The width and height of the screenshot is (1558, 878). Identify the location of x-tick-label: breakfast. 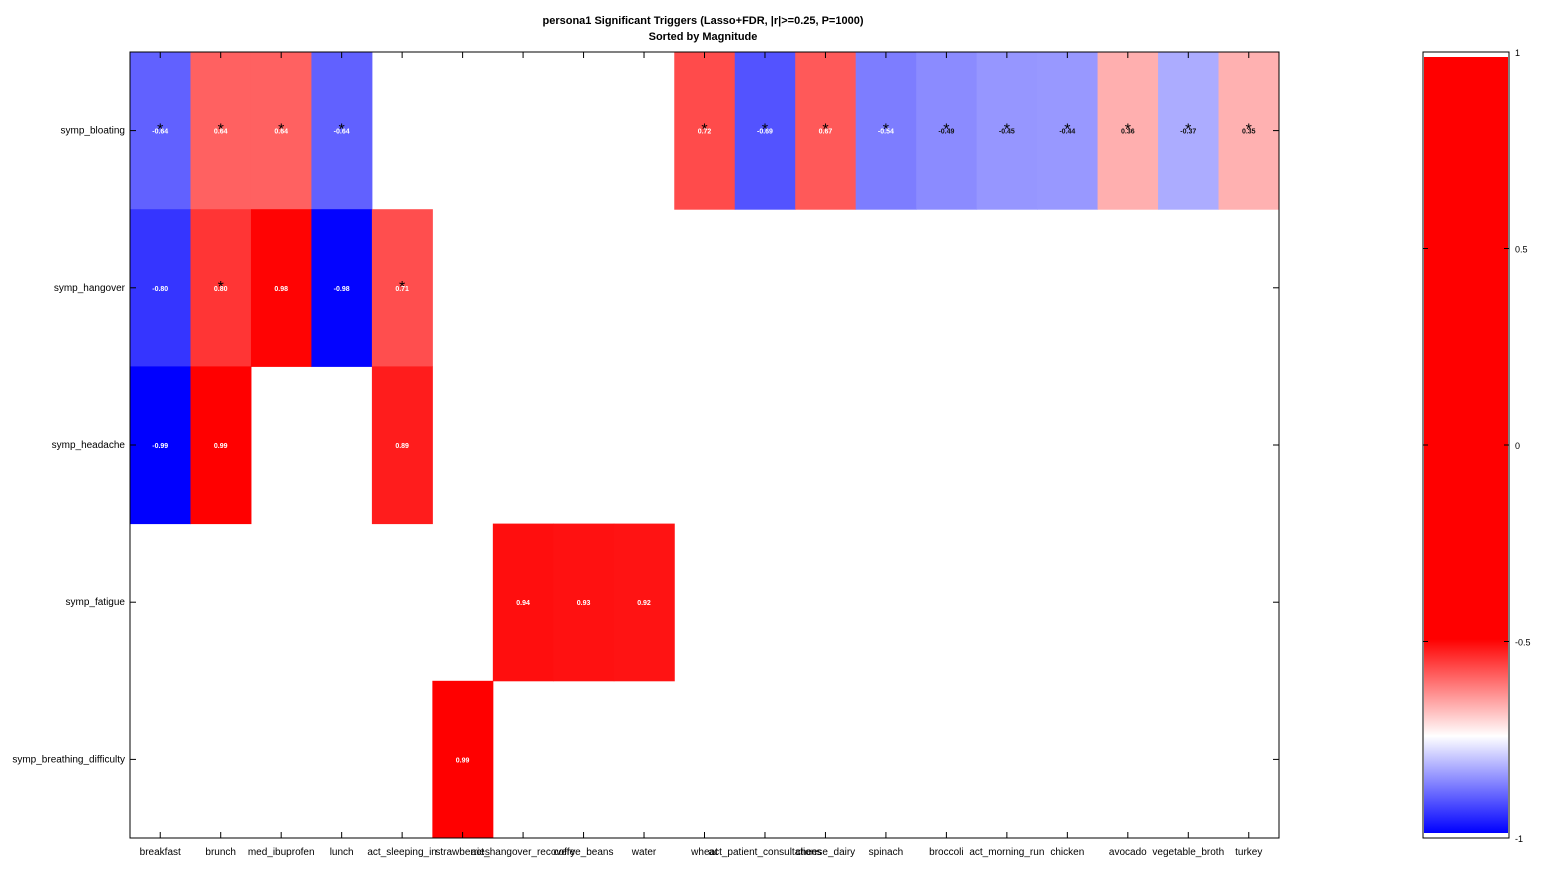
(160, 852).